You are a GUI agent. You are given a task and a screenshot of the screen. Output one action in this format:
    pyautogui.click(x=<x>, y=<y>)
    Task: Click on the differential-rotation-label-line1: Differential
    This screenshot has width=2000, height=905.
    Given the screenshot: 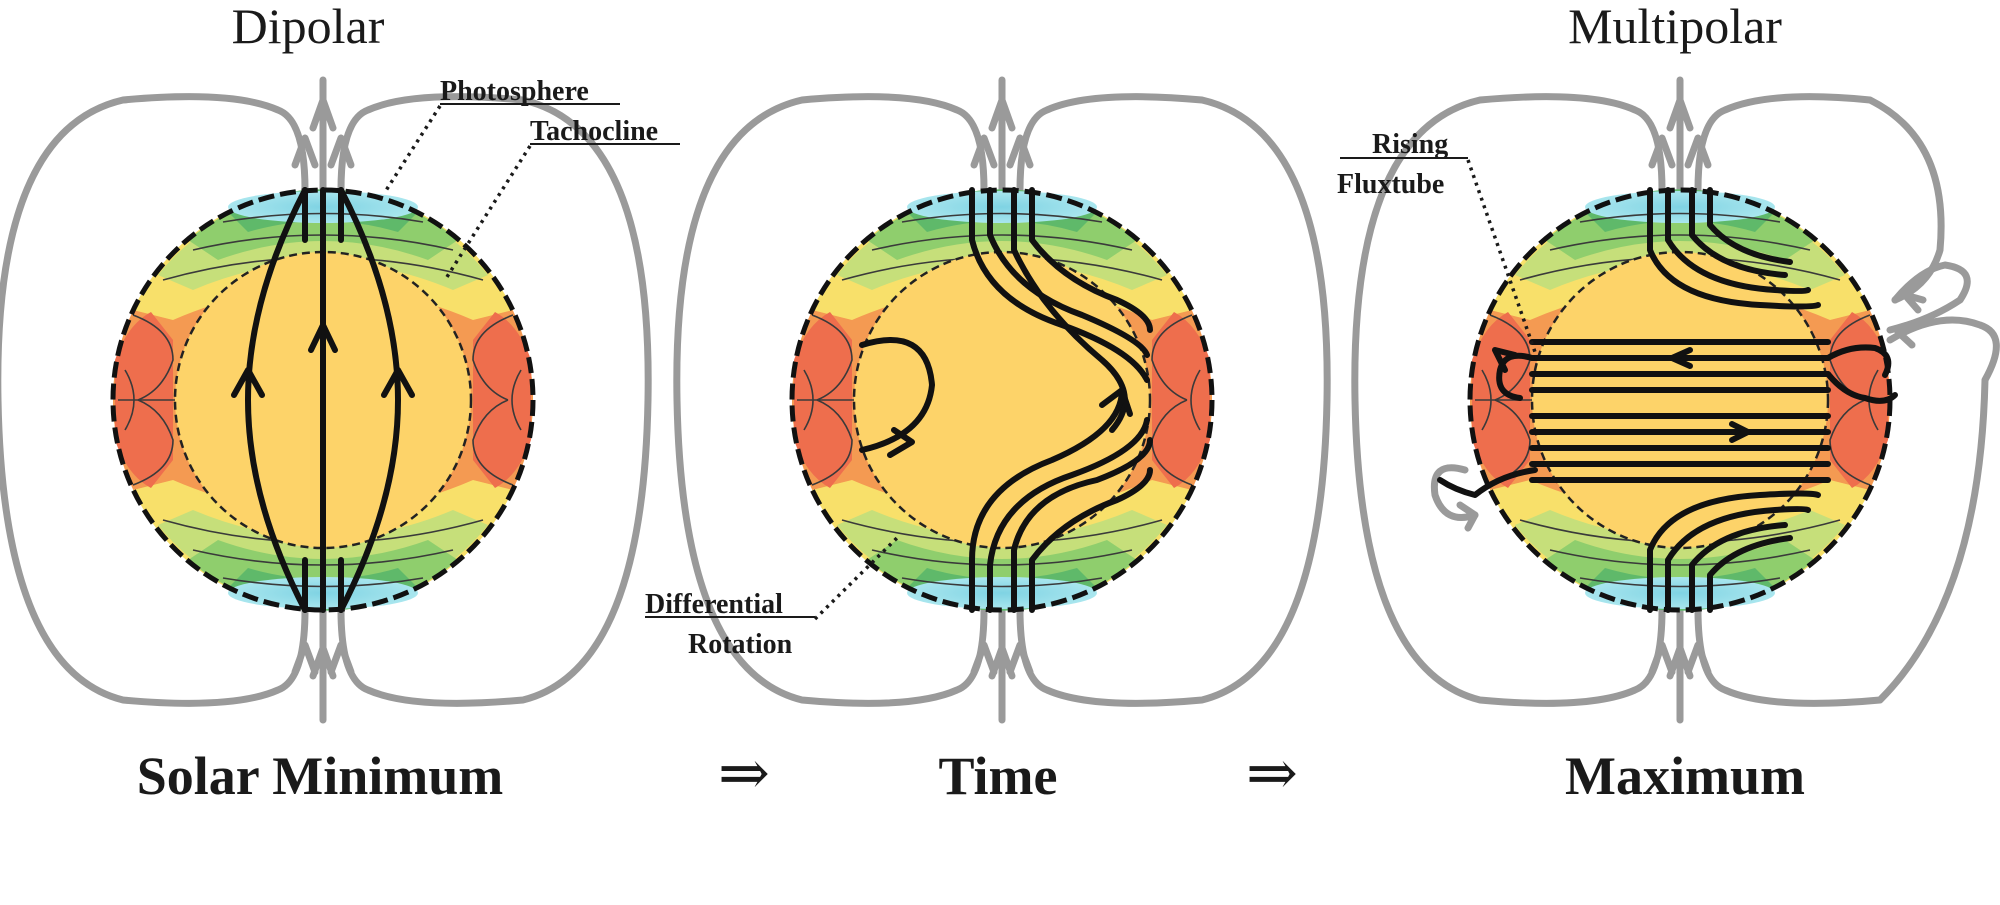 What is the action you would take?
    pyautogui.click(x=714, y=604)
    